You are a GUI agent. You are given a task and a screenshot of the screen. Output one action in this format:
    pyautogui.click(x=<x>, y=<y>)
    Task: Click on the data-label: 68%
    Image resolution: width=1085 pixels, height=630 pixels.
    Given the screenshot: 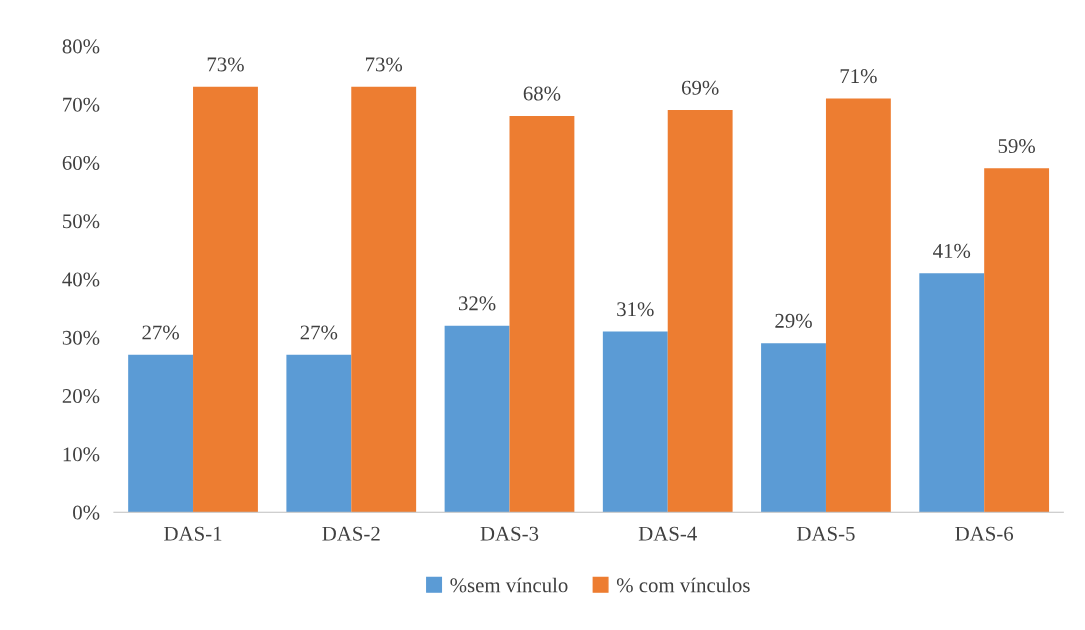 What is the action you would take?
    pyautogui.click(x=542, y=93)
    